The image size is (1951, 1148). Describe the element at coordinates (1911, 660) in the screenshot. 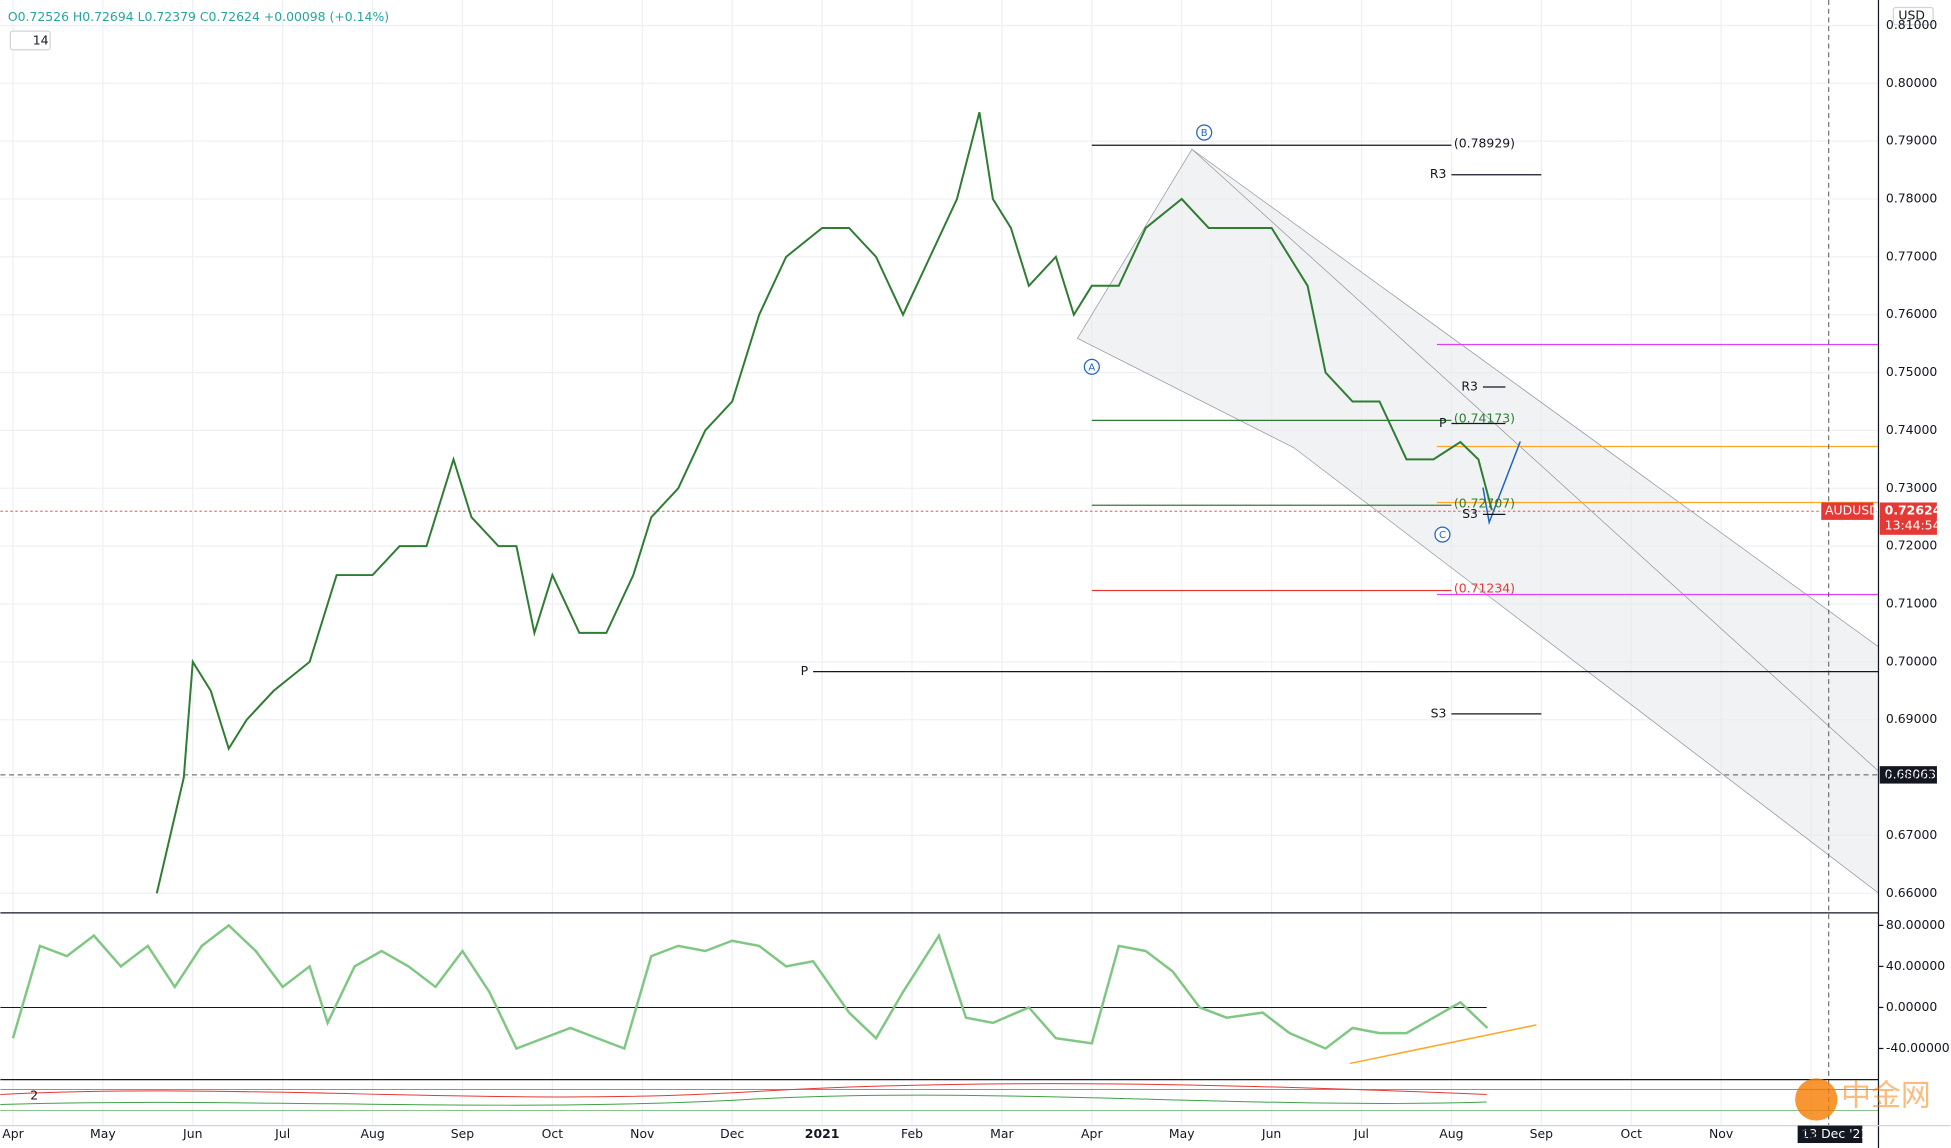

I see `y-tick-label: 0.70000` at that location.